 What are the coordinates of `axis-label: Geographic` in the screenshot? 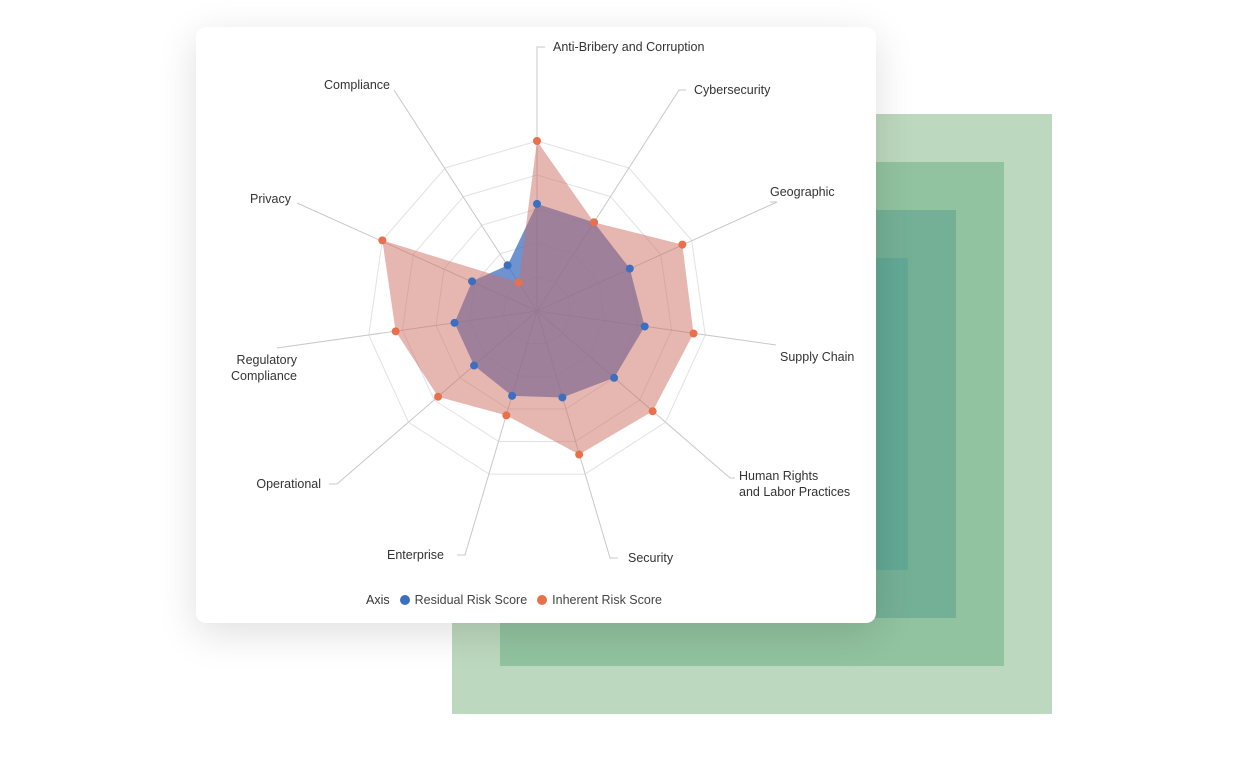 It's located at (802, 192).